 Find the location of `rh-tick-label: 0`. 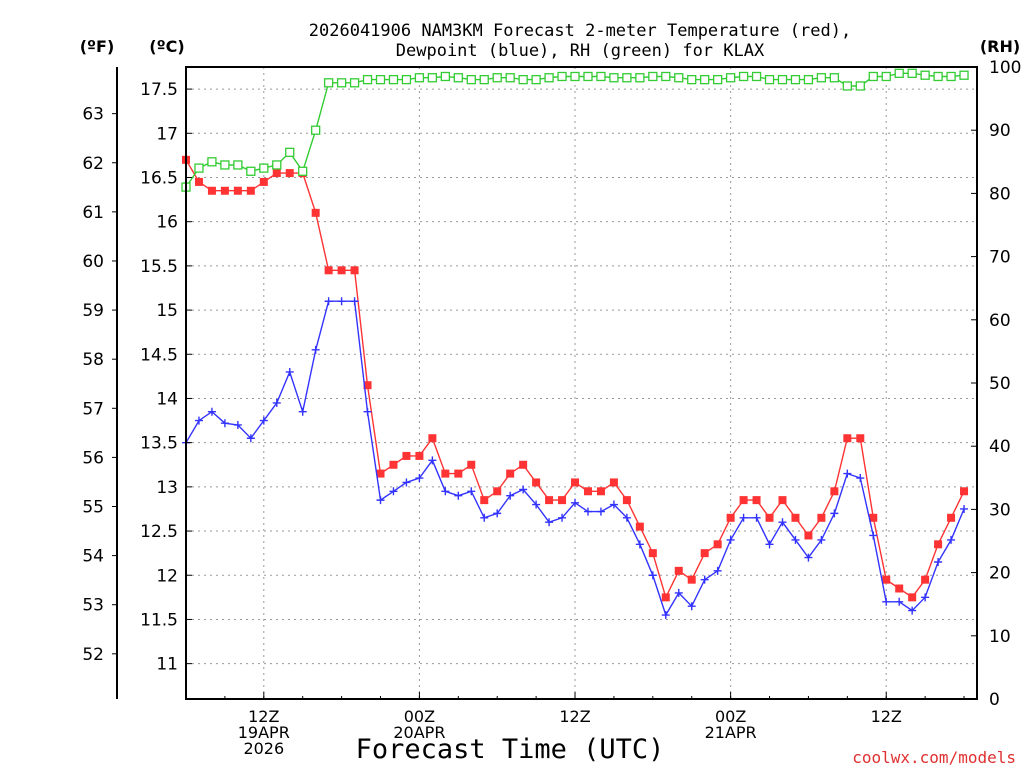

rh-tick-label: 0 is located at coordinates (994, 700).